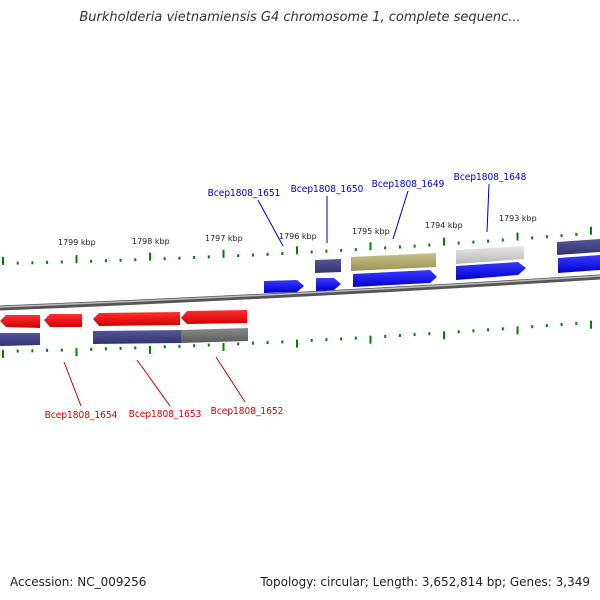 The image size is (600, 600). What do you see at coordinates (81, 415) in the screenshot?
I see `gene-label-bcep1808-1654: Bcep1808_1654` at bounding box center [81, 415].